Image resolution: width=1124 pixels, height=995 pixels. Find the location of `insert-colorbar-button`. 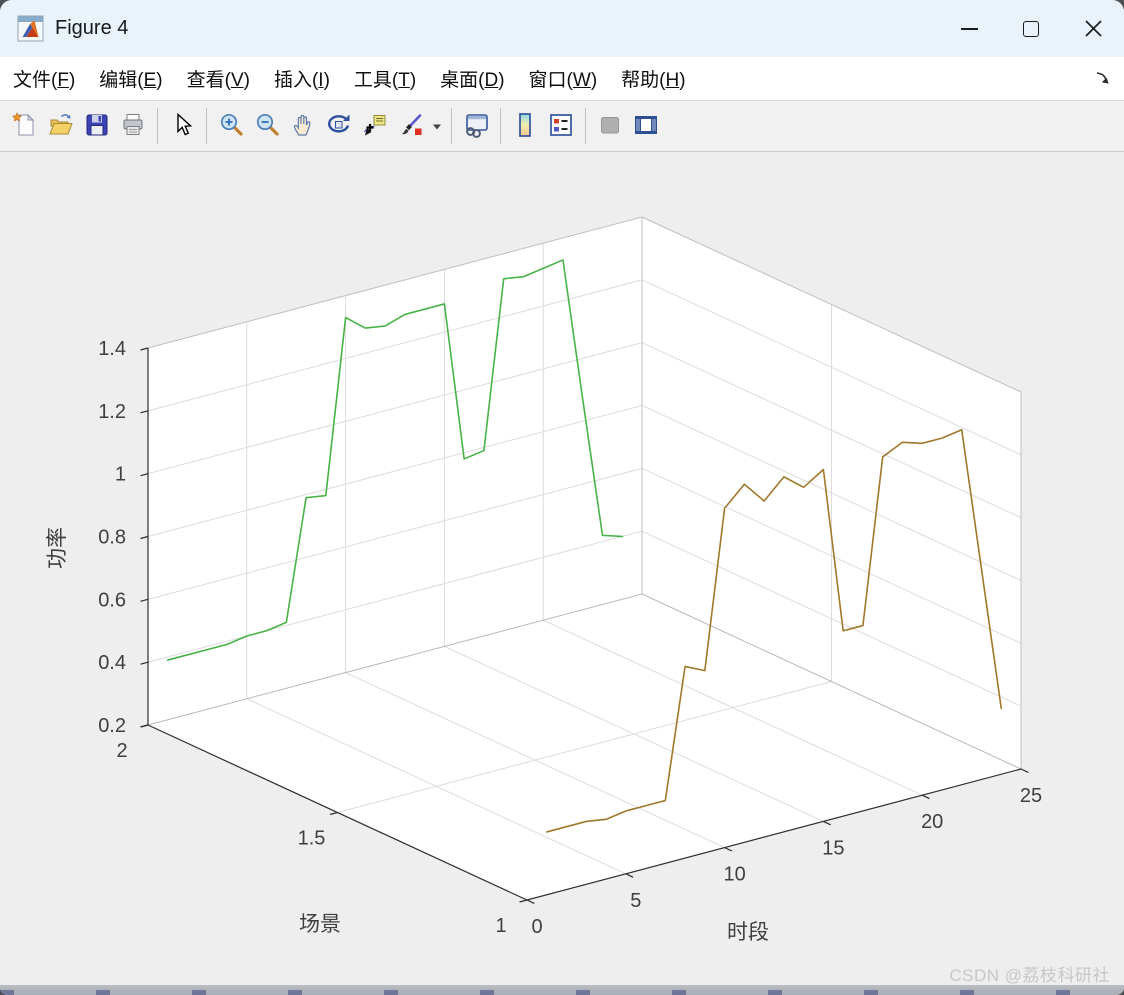

insert-colorbar-button is located at coordinates (525, 126).